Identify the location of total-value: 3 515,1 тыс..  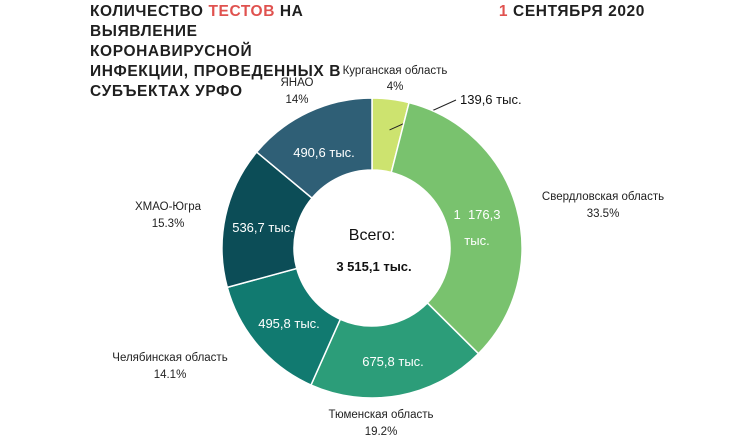
(373, 266).